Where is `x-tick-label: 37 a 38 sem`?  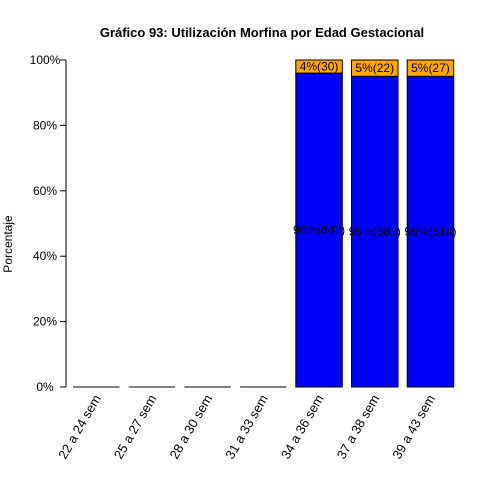 x-tick-label: 37 a 38 sem is located at coordinates (358, 426).